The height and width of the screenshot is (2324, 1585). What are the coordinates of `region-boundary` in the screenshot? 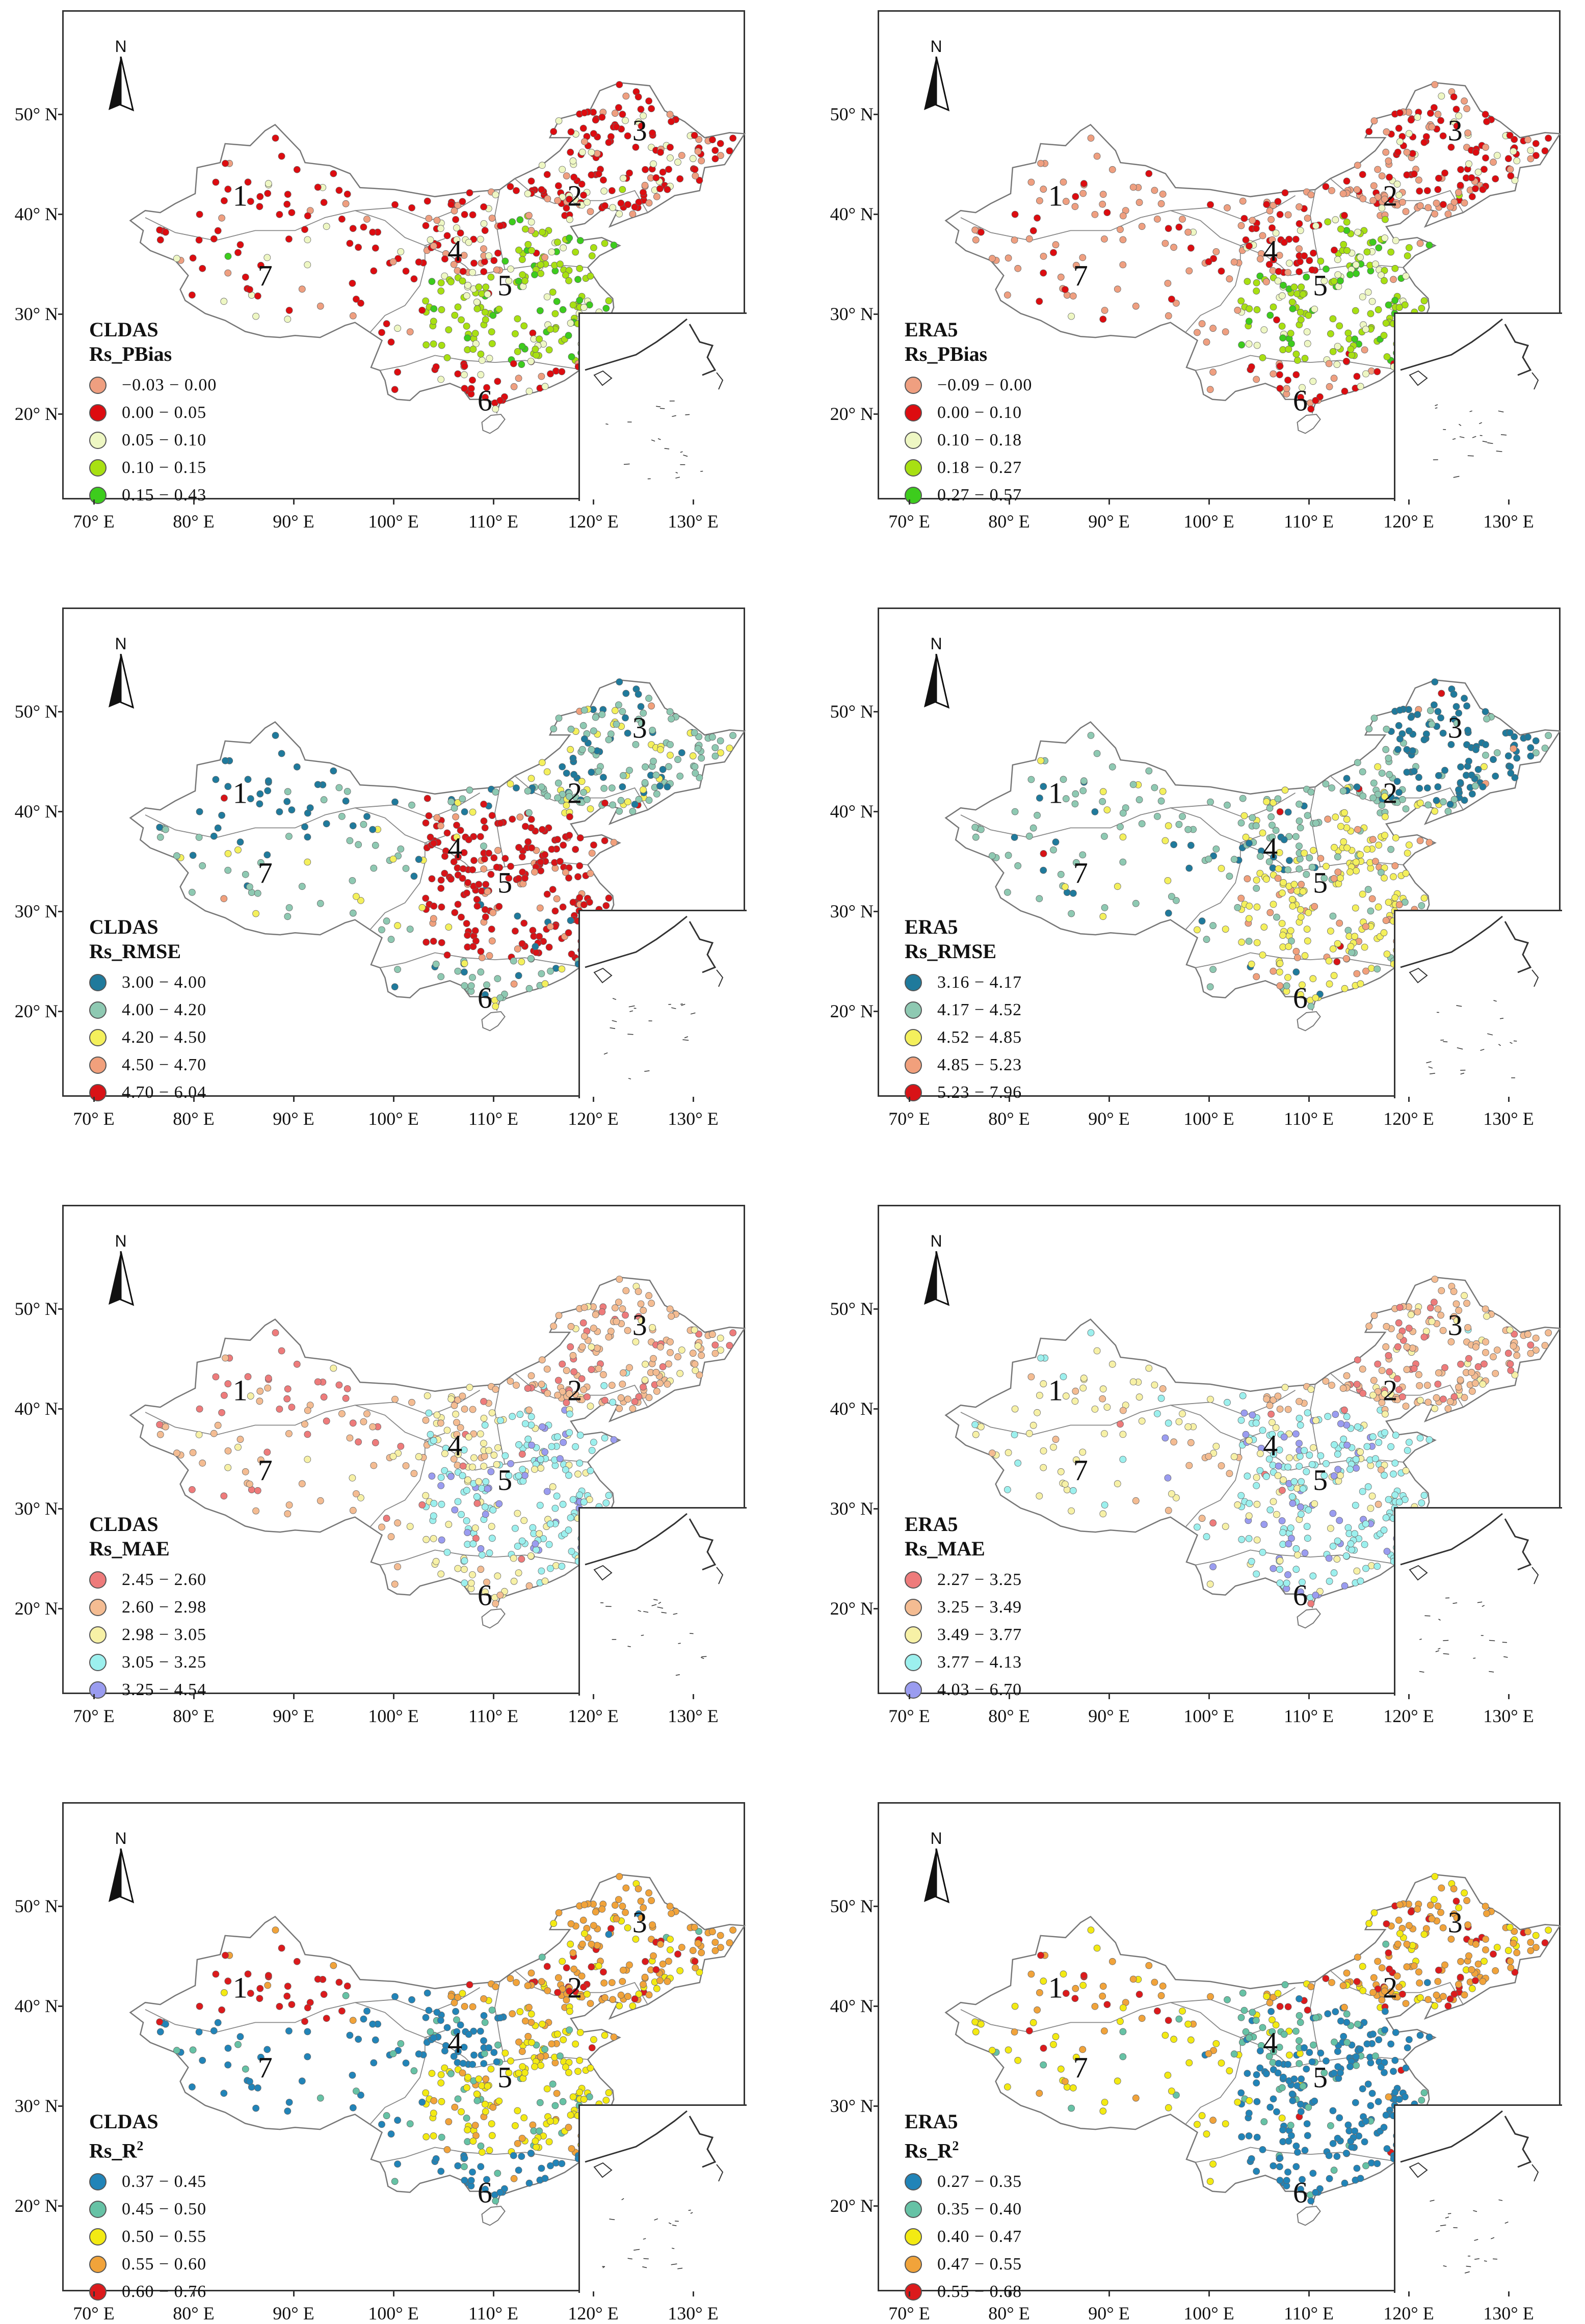 It's located at (500, 1424).